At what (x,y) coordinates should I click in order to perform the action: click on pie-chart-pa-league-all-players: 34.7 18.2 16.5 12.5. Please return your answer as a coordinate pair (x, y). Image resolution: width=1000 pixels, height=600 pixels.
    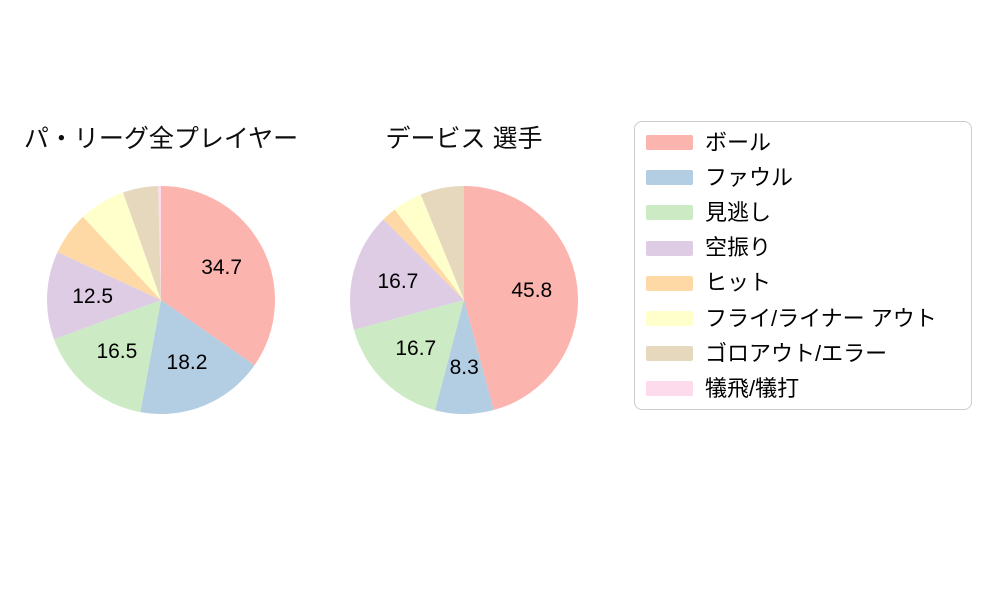
    Looking at the image, I should click on (161, 300).